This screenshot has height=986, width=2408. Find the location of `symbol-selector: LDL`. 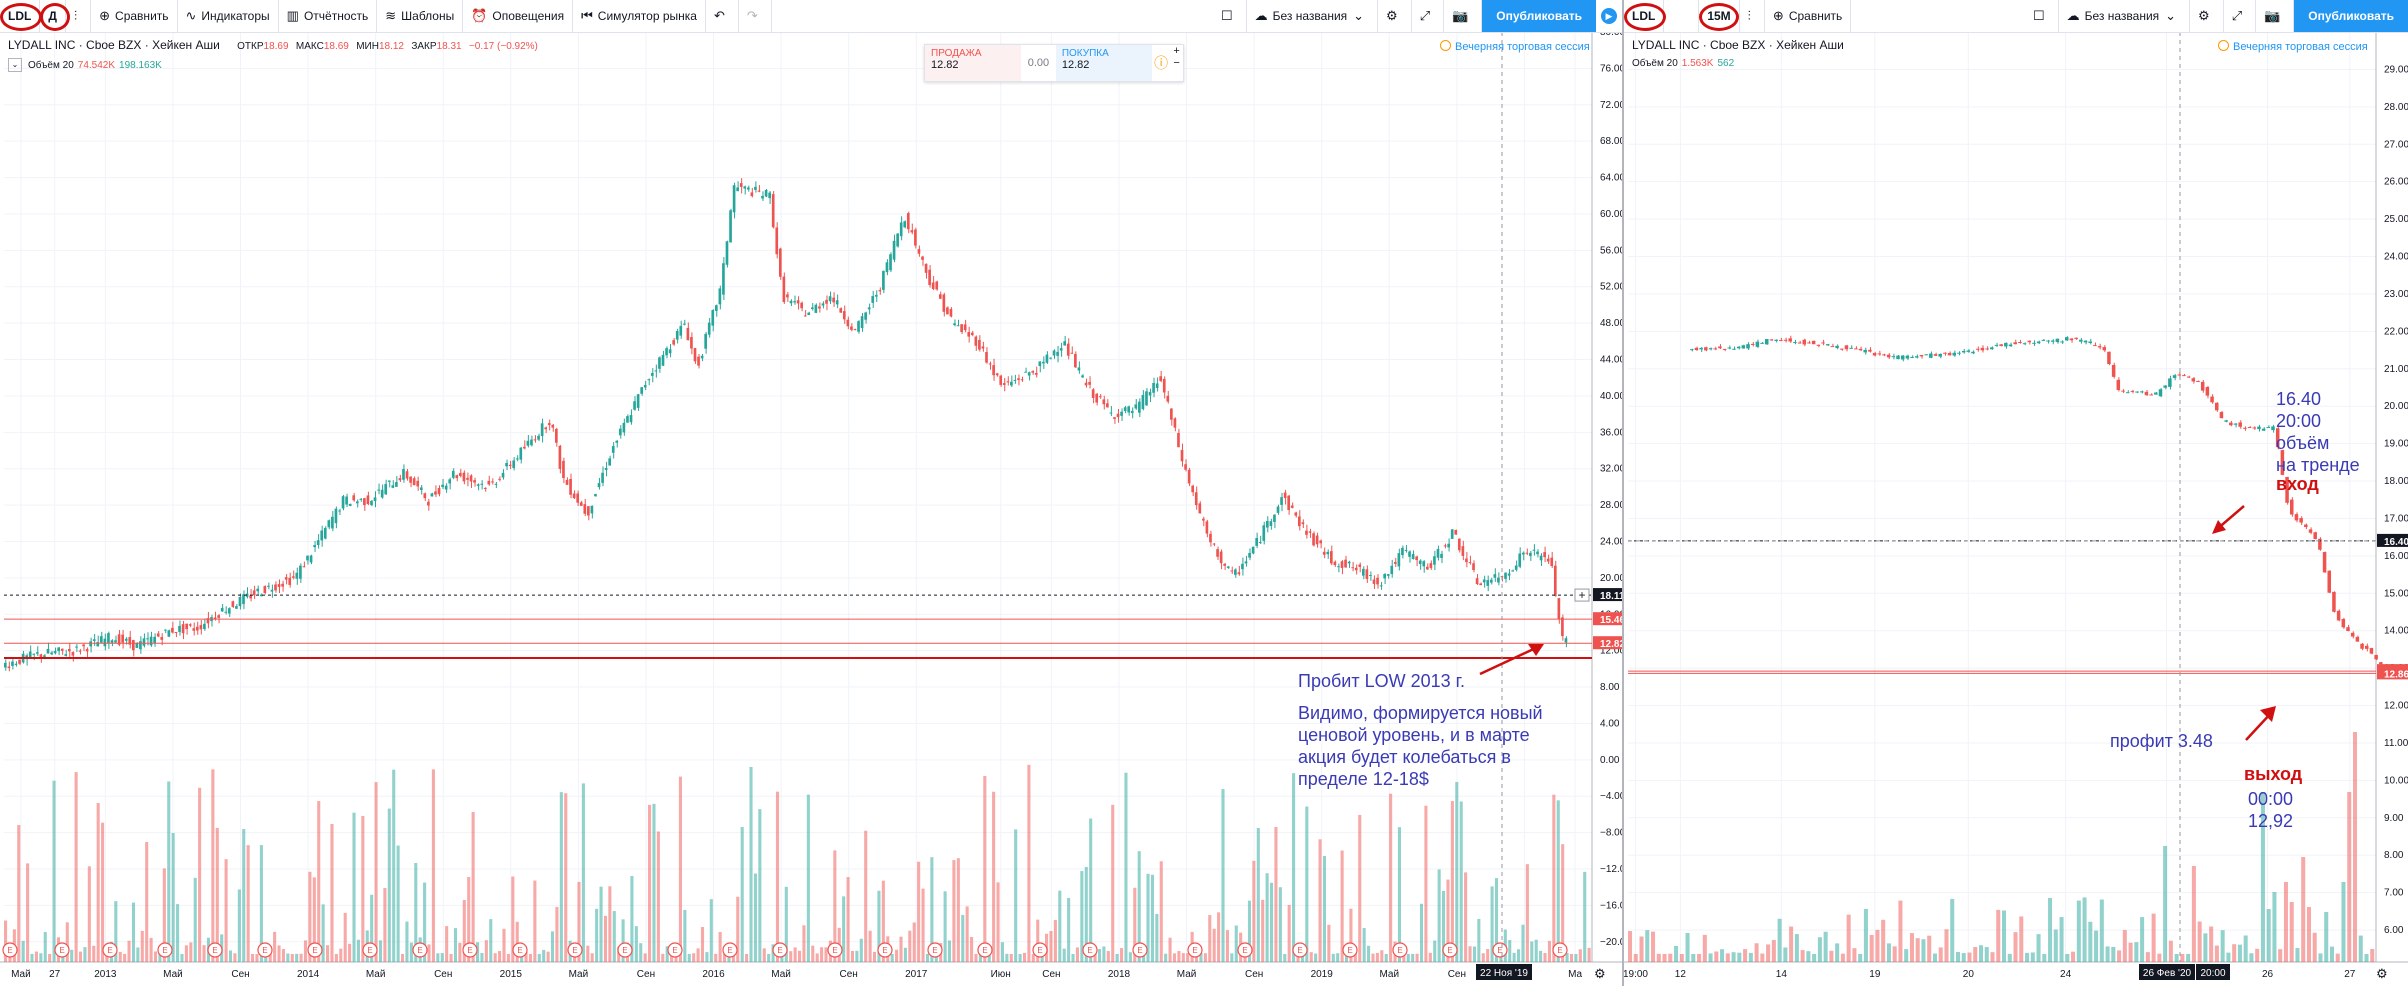

symbol-selector: LDL is located at coordinates (21, 16).